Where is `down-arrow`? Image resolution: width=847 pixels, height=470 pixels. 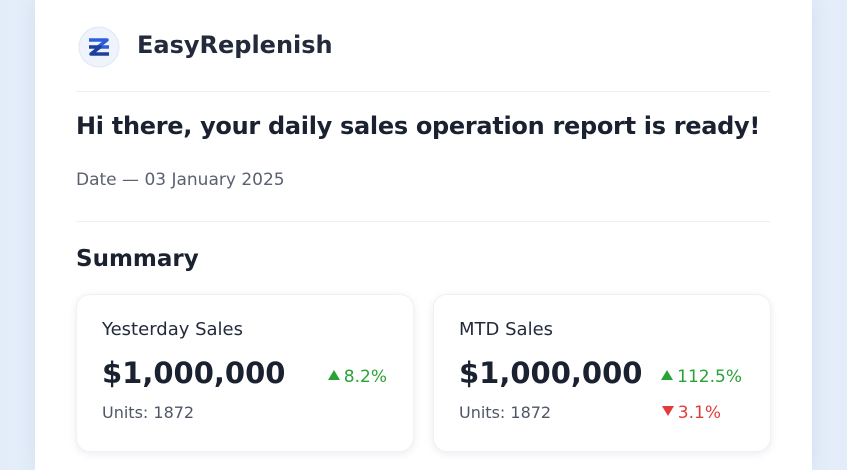
down-arrow is located at coordinates (667, 411).